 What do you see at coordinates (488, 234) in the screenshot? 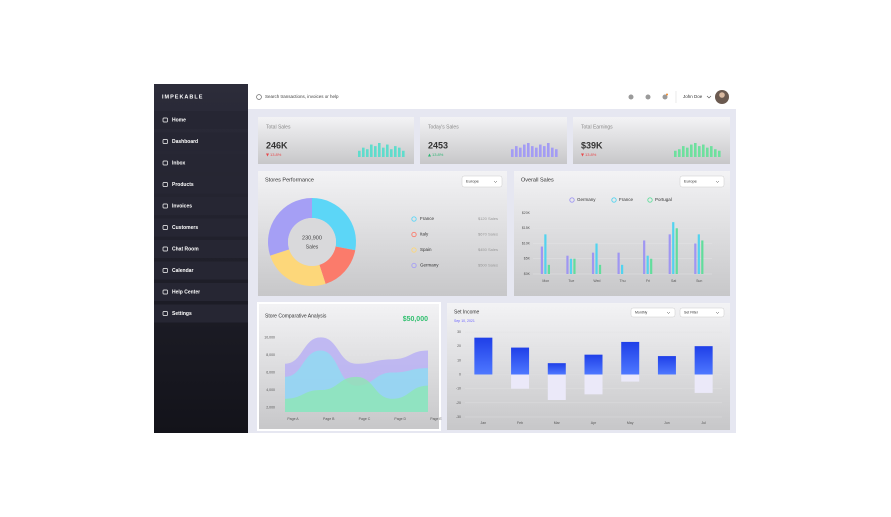
I see `segment-sales: $670 Sales` at bounding box center [488, 234].